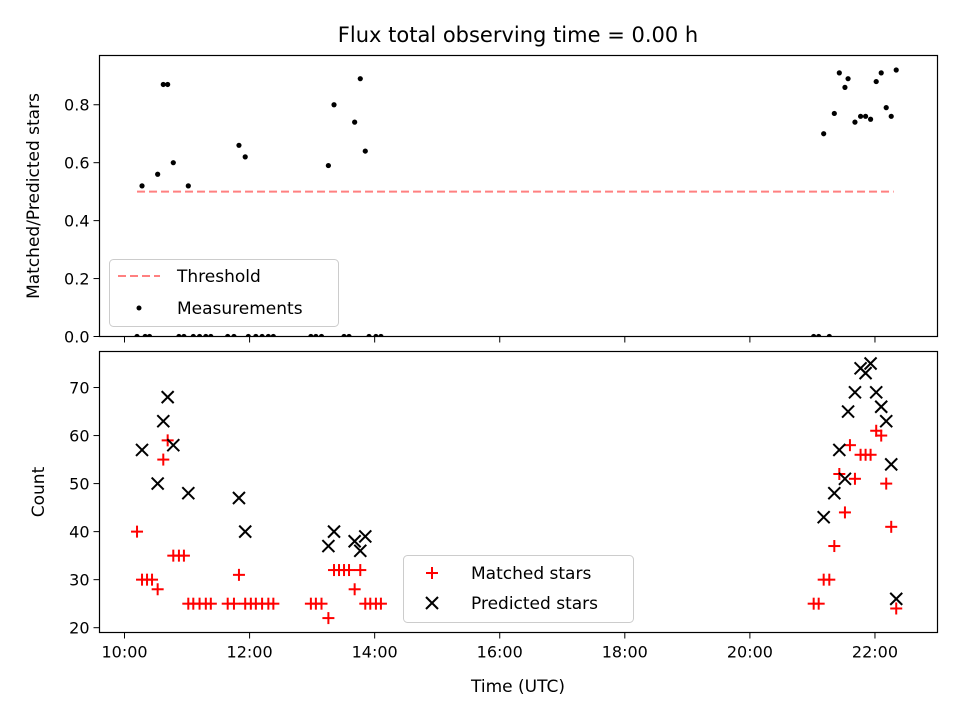  What do you see at coordinates (79, 580) in the screenshot?
I see `count-y-tick-label: 30` at bounding box center [79, 580].